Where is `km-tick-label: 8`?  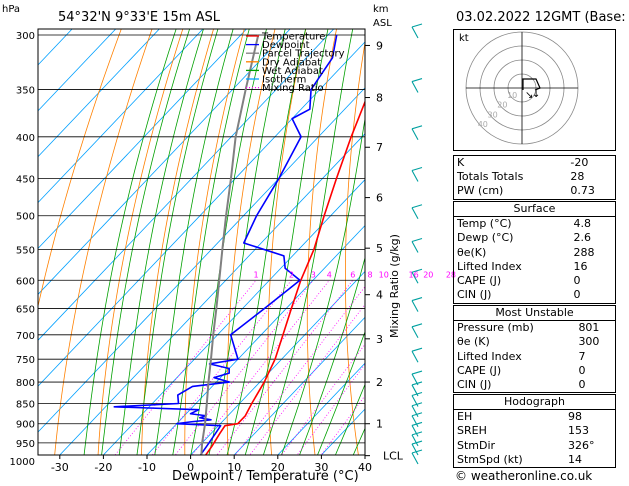
km-tick-label: 8 is located at coordinates (379, 98).